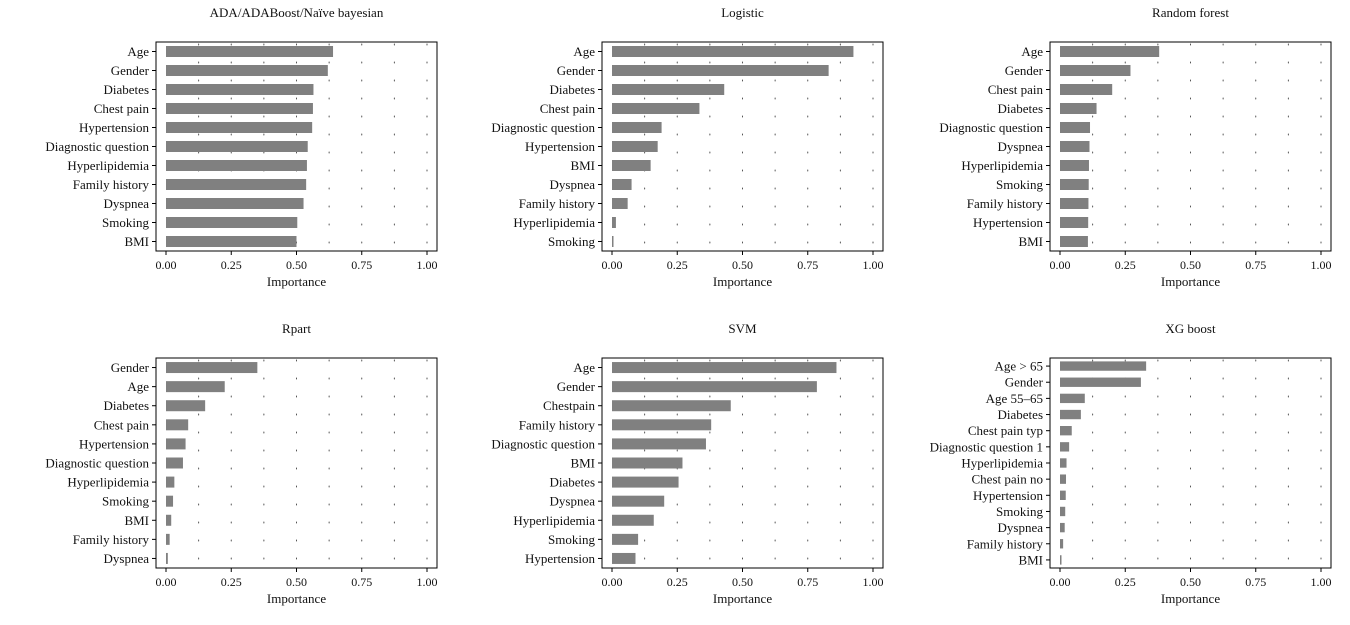 The image size is (1350, 625). What do you see at coordinates (569, 405) in the screenshot?
I see `category-label: Chestpain` at bounding box center [569, 405].